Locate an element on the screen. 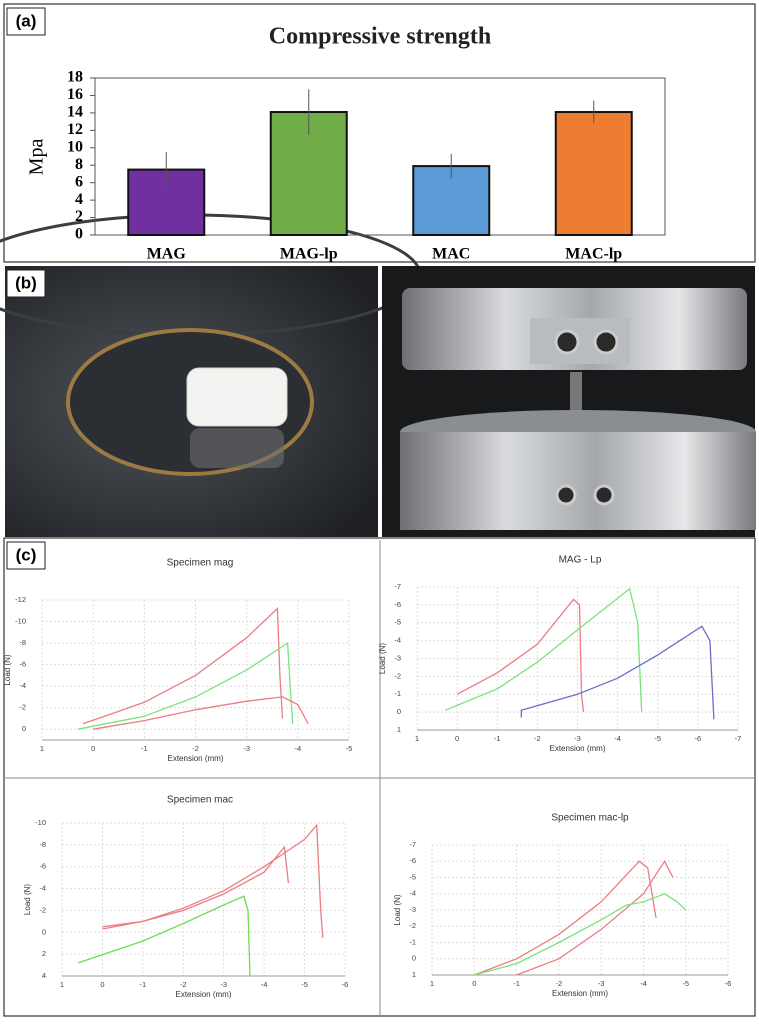  y-tick-label: -12 is located at coordinates (20, 599).